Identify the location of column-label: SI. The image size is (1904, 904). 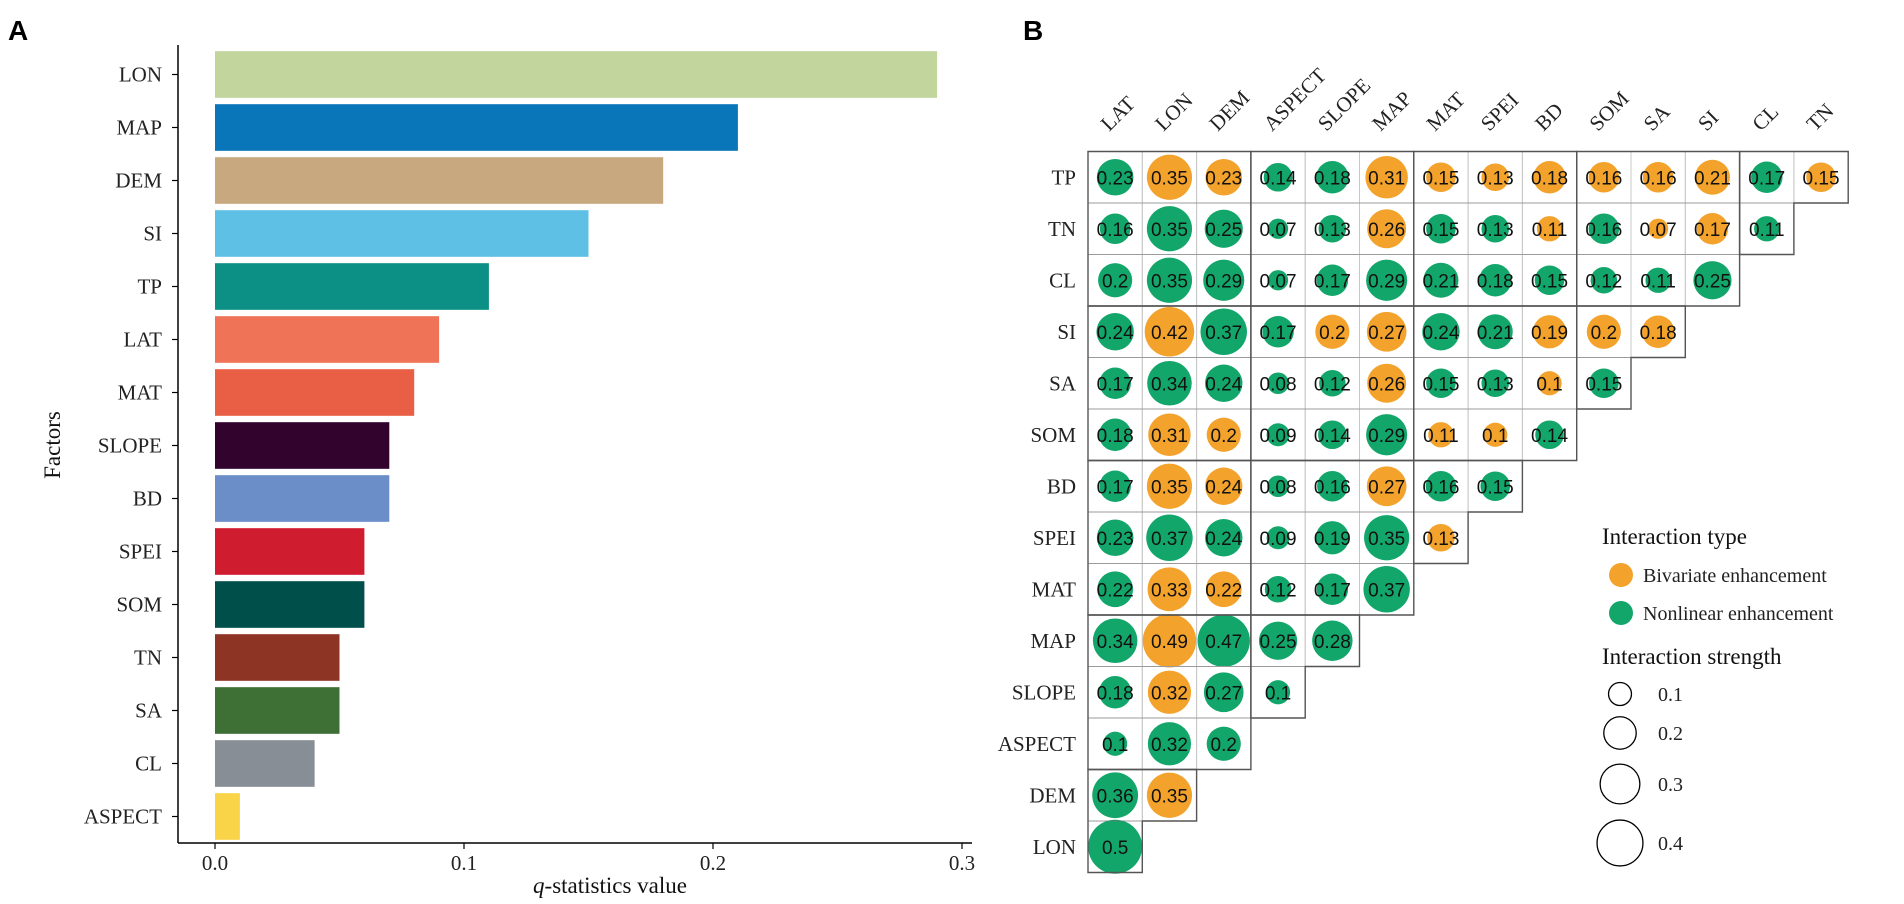
(1708, 120).